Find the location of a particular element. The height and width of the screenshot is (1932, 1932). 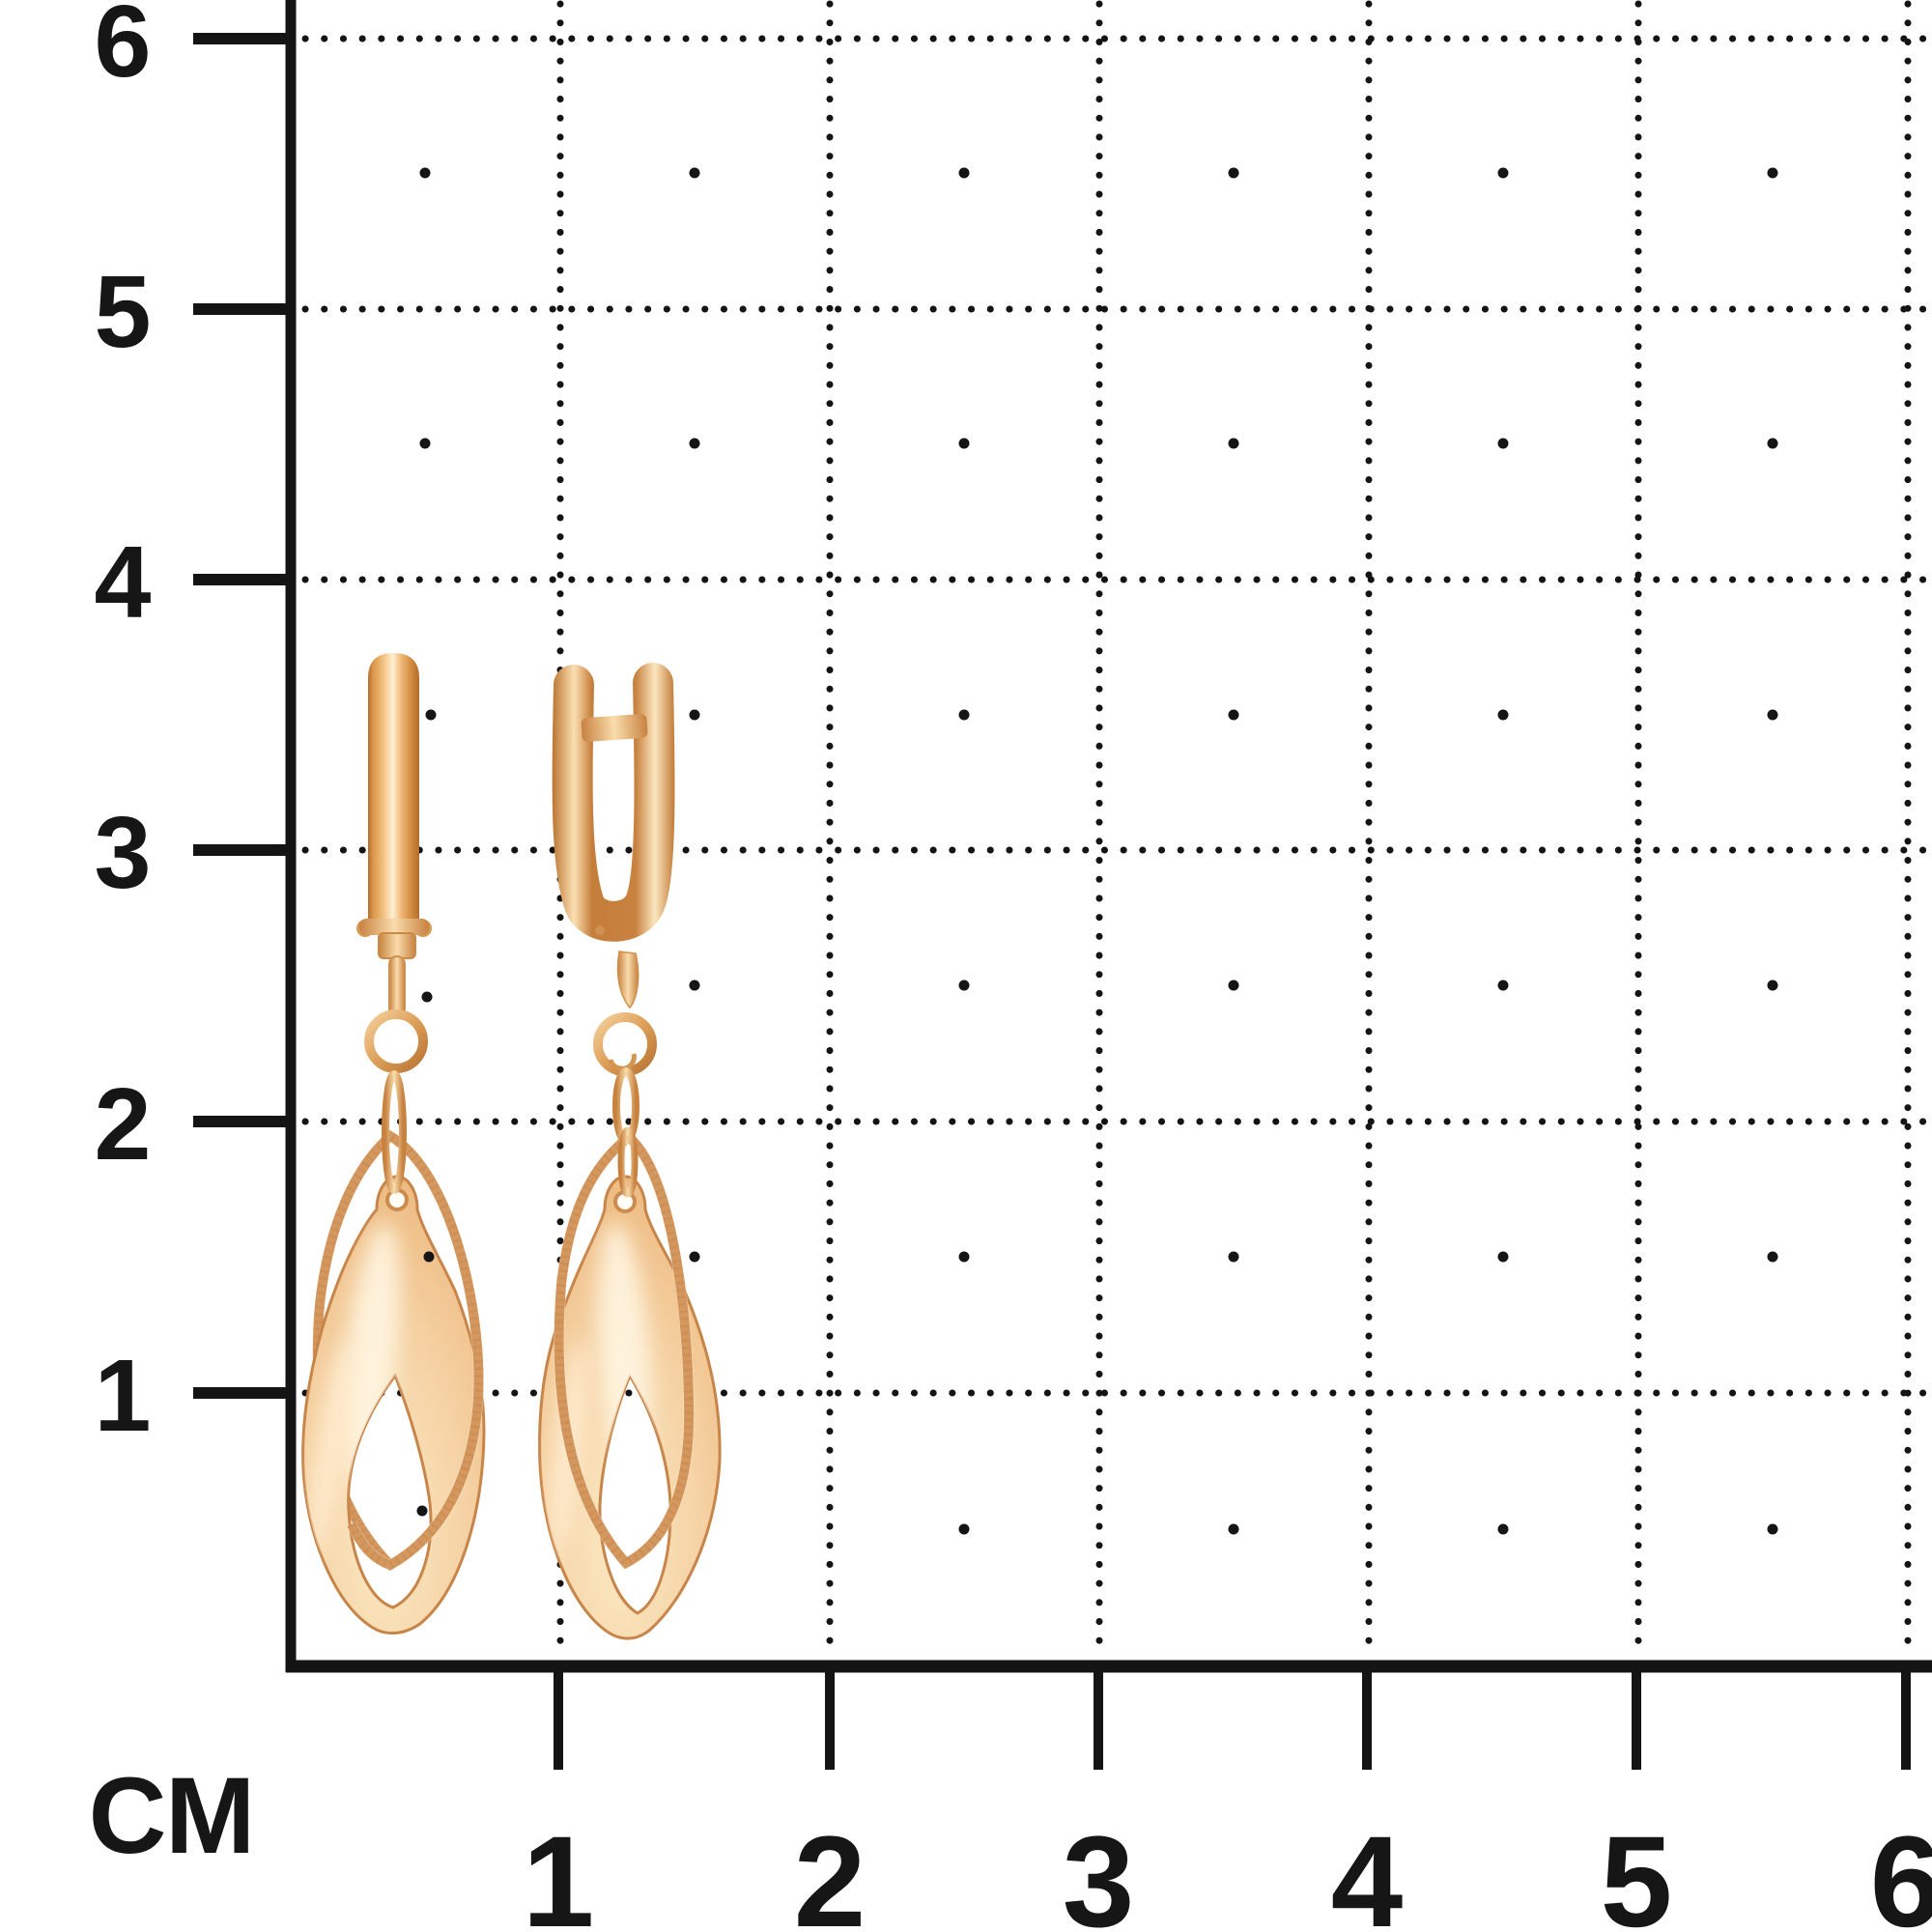

svg-text: СМ is located at coordinates (172, 1815).